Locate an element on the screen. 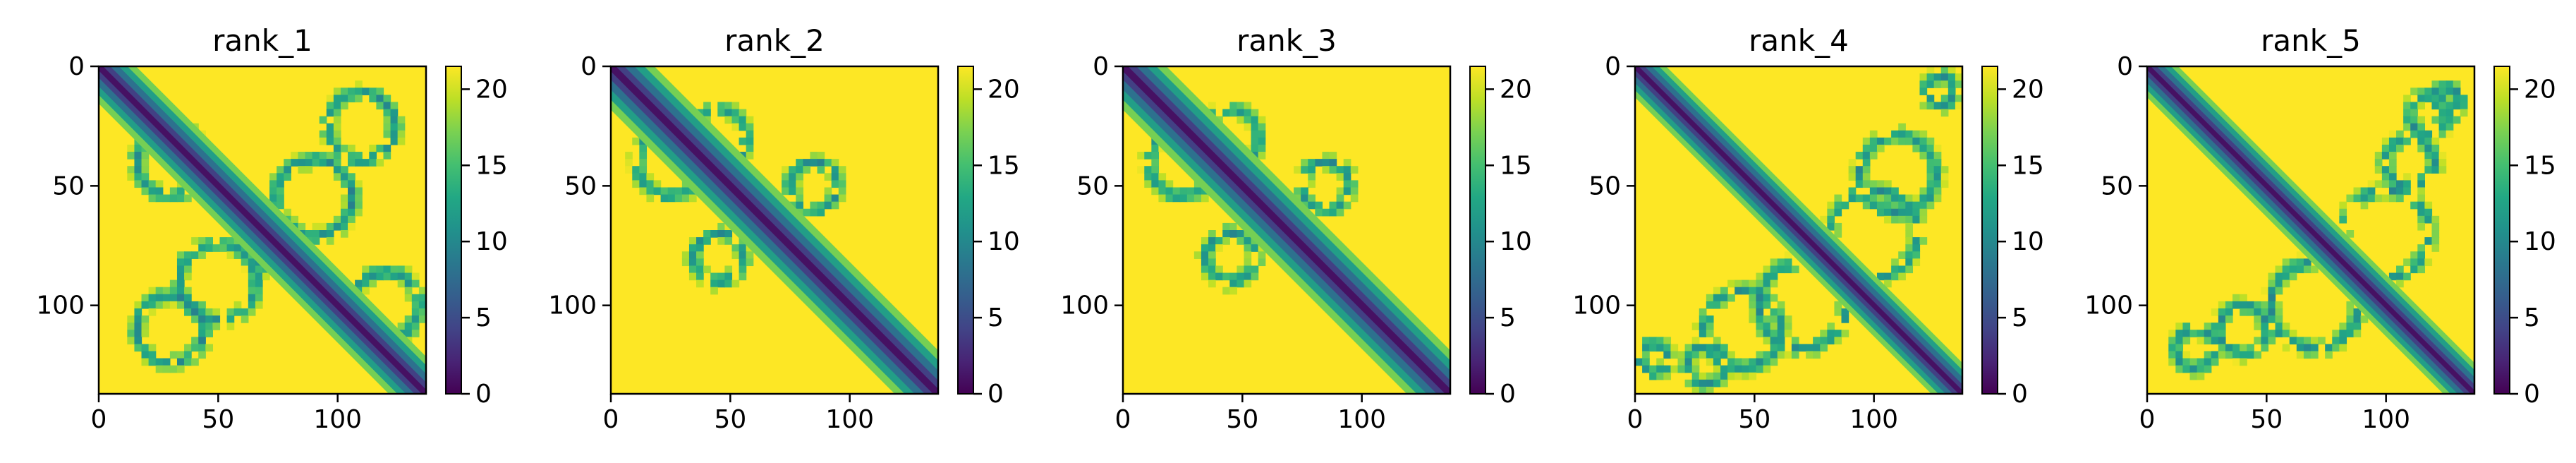 This screenshot has width=2576, height=463. heatmap-frame is located at coordinates (262, 230).